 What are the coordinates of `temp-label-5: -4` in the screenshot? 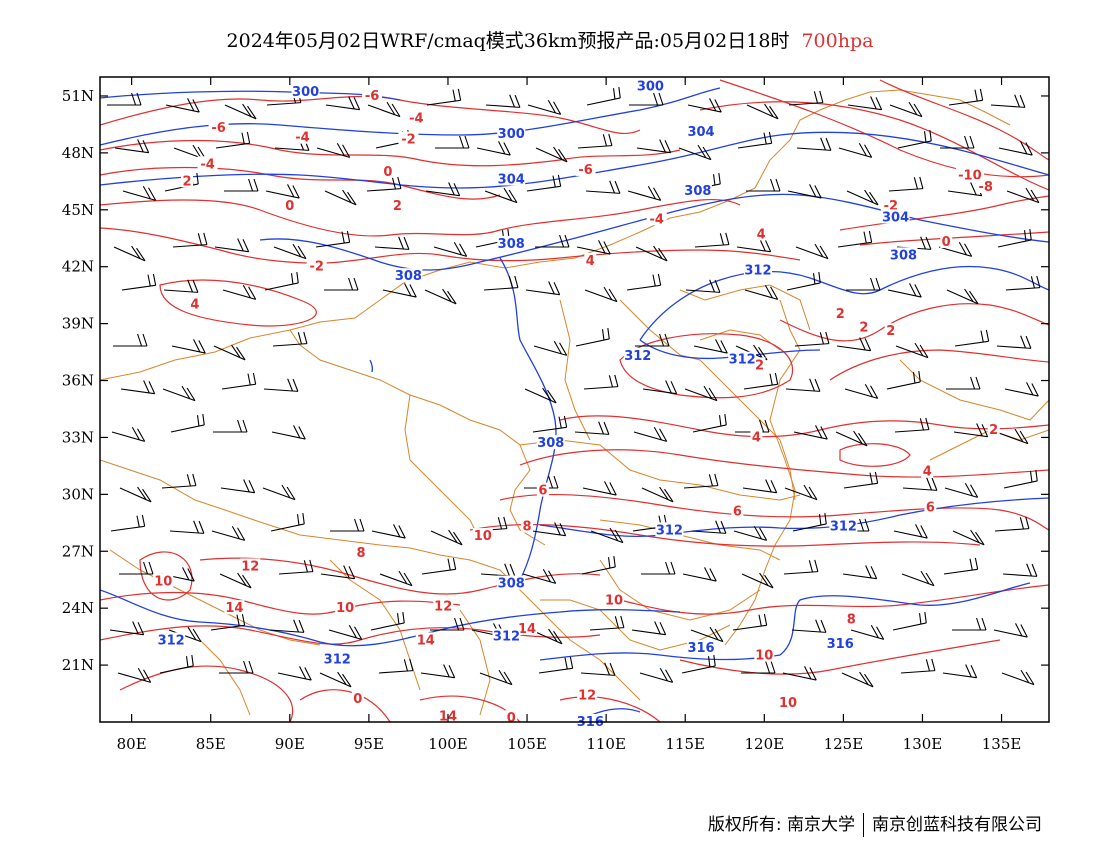 It's located at (416, 119).